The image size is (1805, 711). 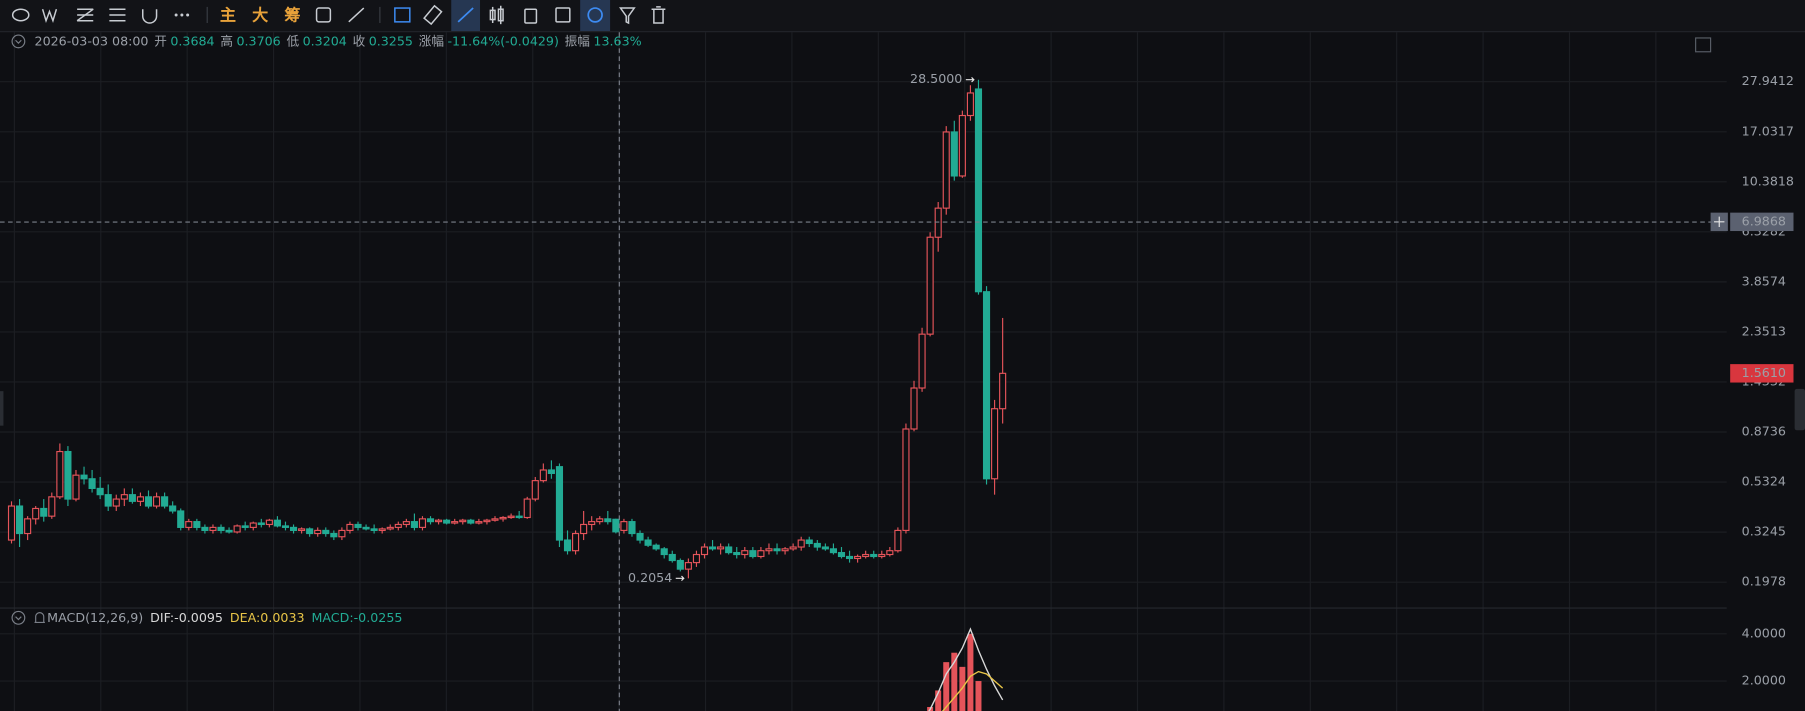 I want to click on alert-icon, so click(x=39, y=617).